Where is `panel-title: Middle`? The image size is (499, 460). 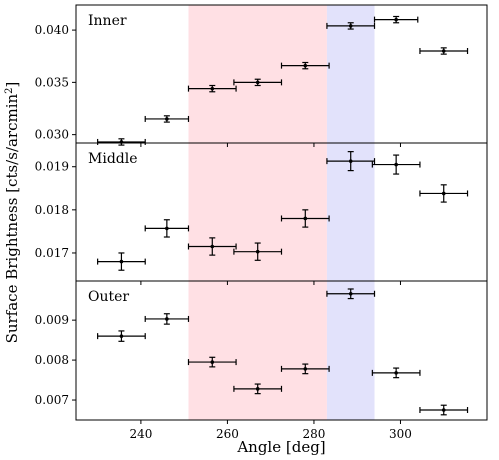
panel-title: Middle is located at coordinates (113, 159).